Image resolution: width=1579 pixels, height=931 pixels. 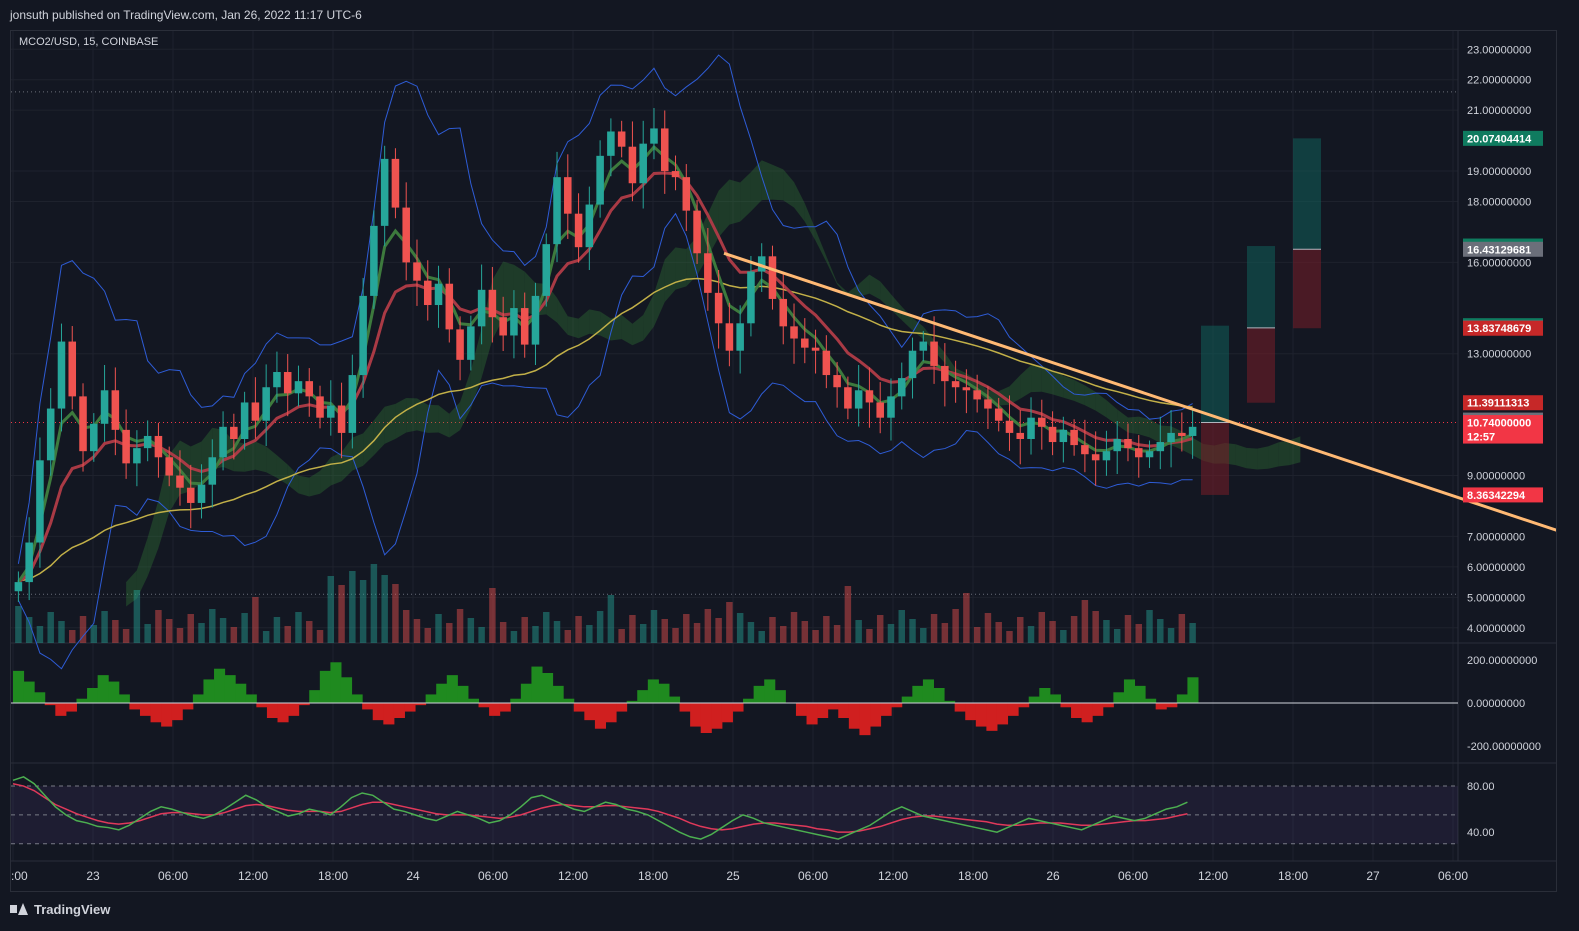 What do you see at coordinates (734, 699) in the screenshot?
I see `oscillator-pane` at bounding box center [734, 699].